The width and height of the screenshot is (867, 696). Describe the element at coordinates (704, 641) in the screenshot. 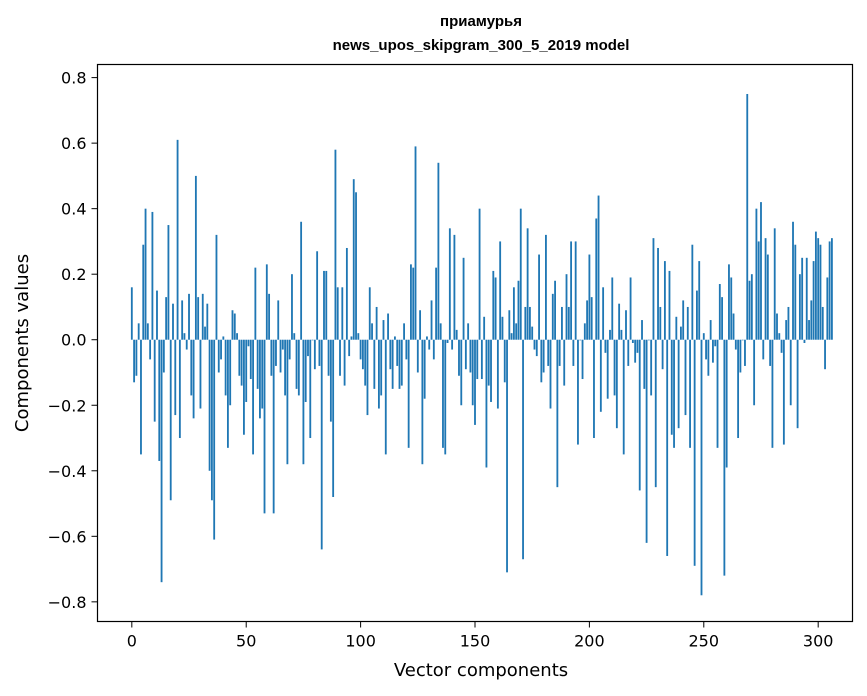

I see `x-tick-label: 250` at that location.